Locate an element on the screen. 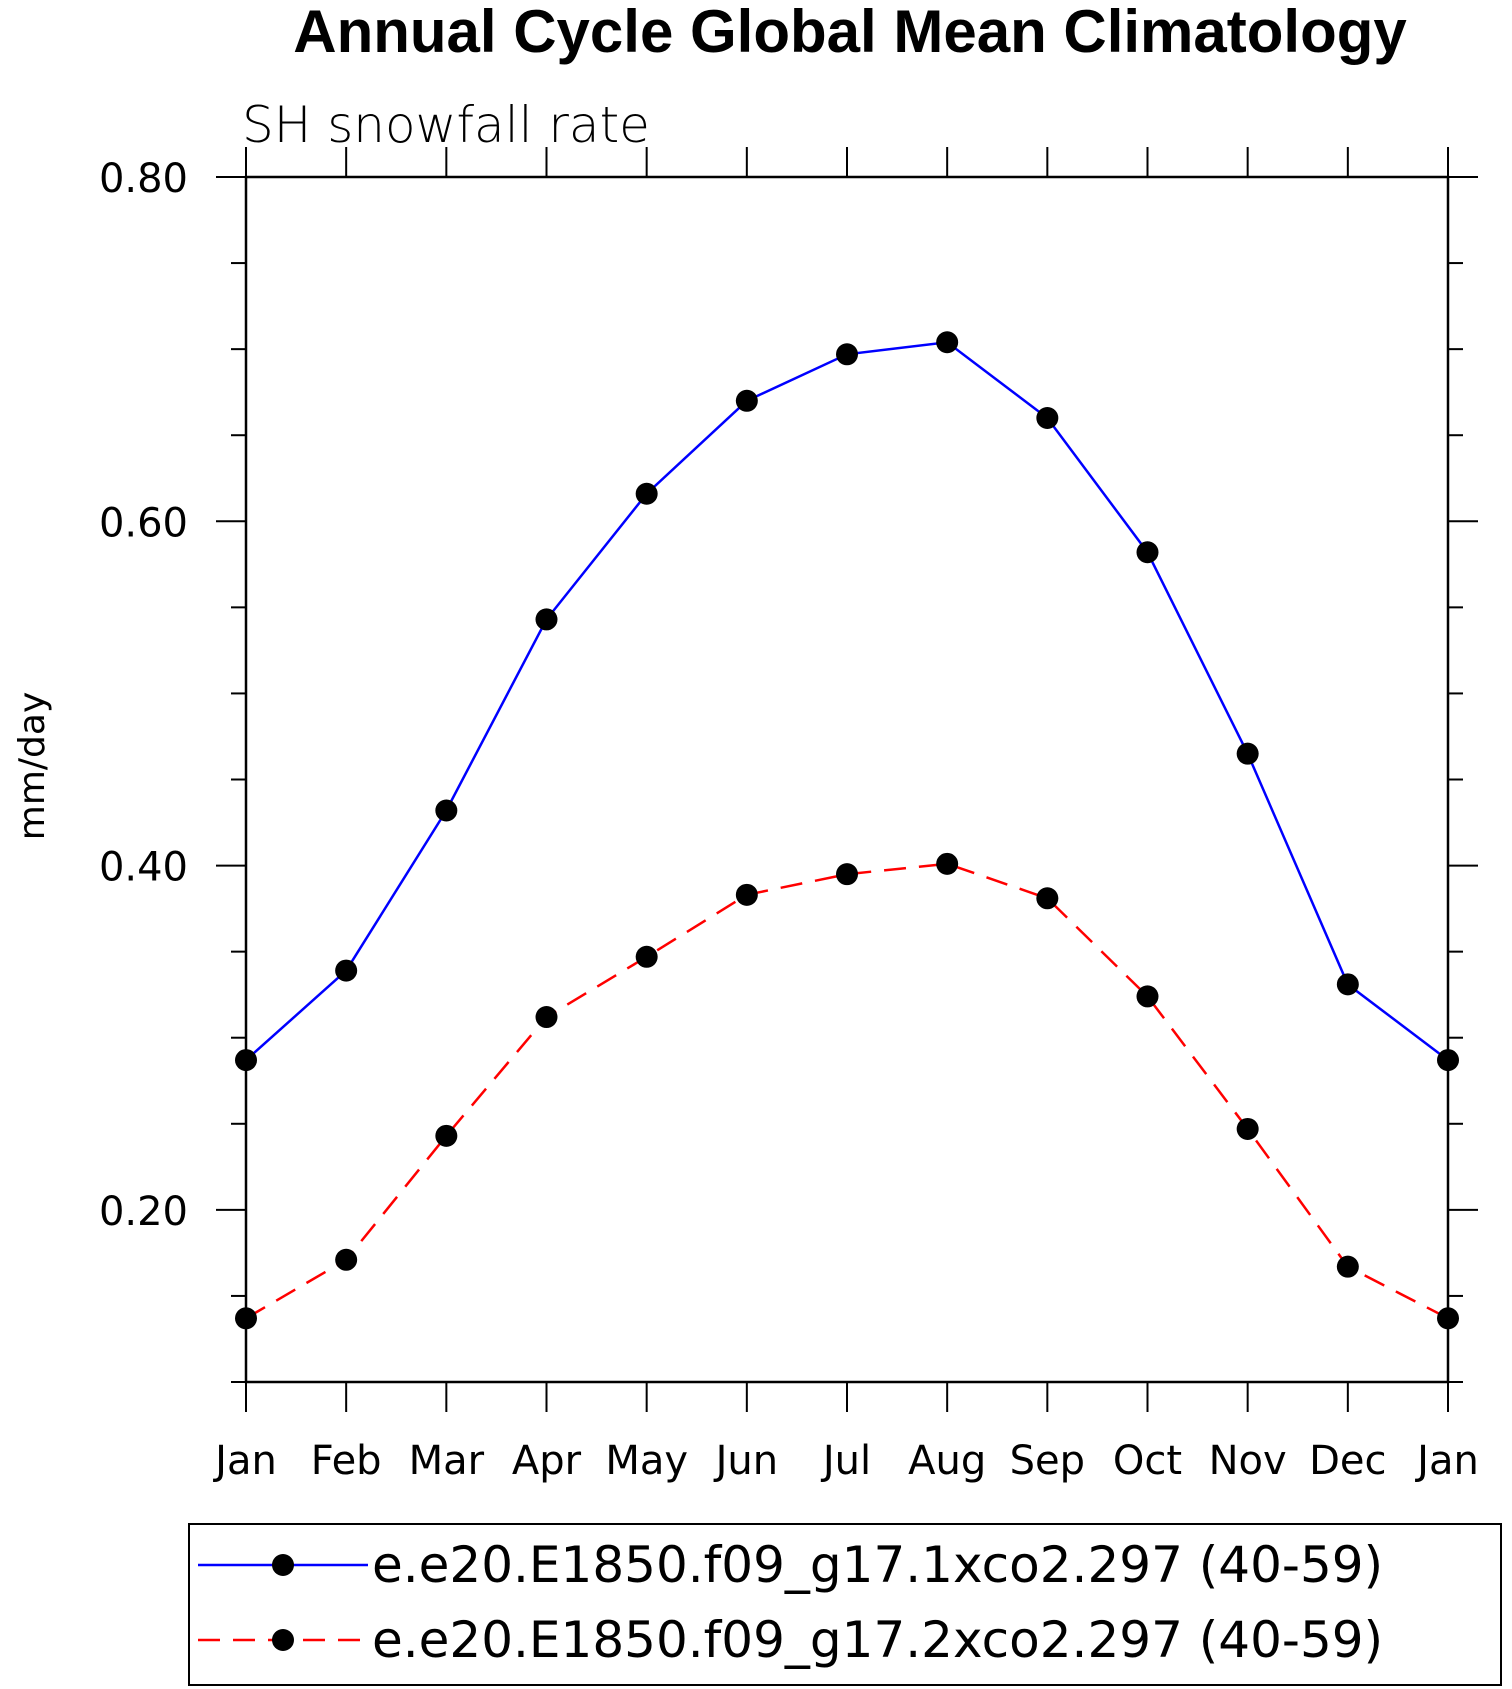 The image size is (1512, 1689). y-axis-label: mm/day is located at coordinates (32, 766).